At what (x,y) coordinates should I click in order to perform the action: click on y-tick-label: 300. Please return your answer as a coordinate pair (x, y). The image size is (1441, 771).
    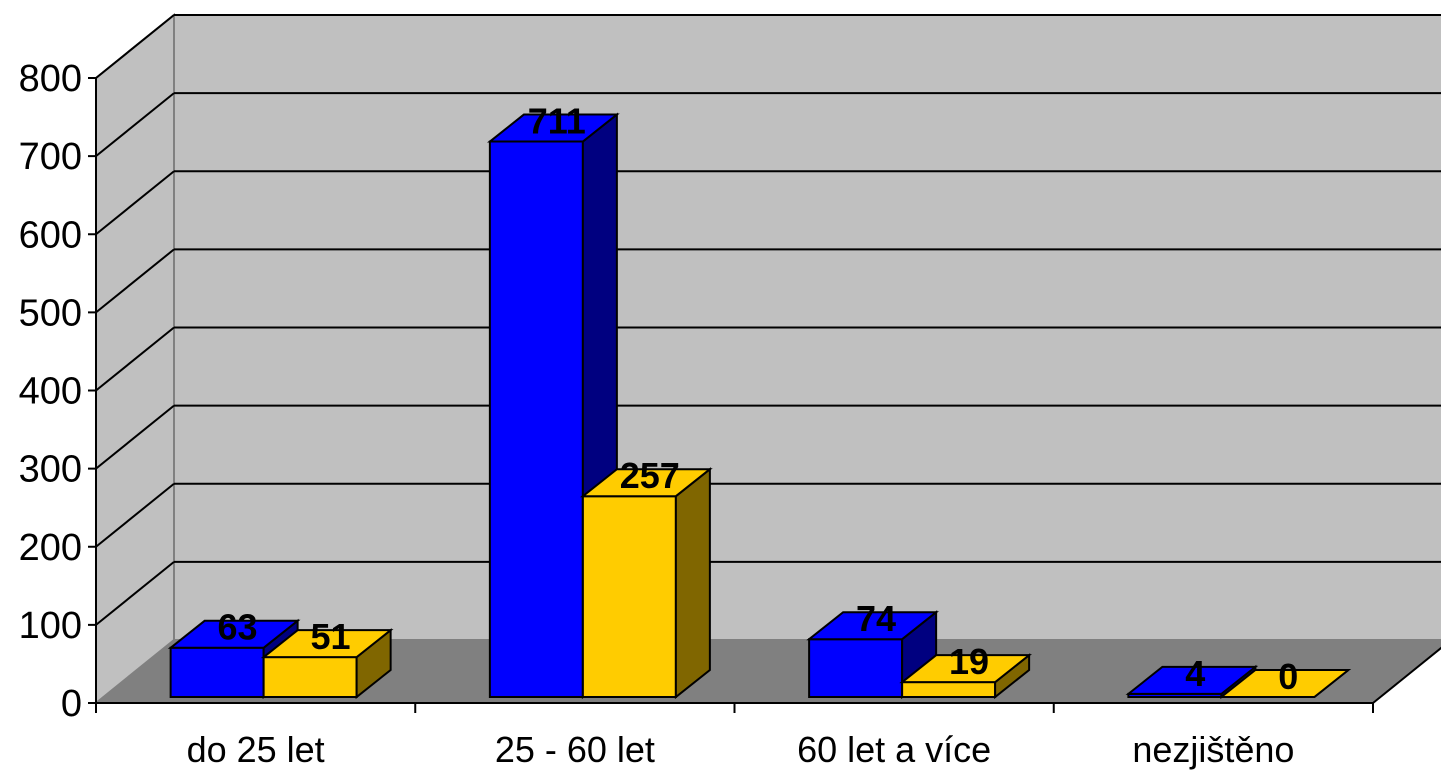
    Looking at the image, I should click on (50, 470).